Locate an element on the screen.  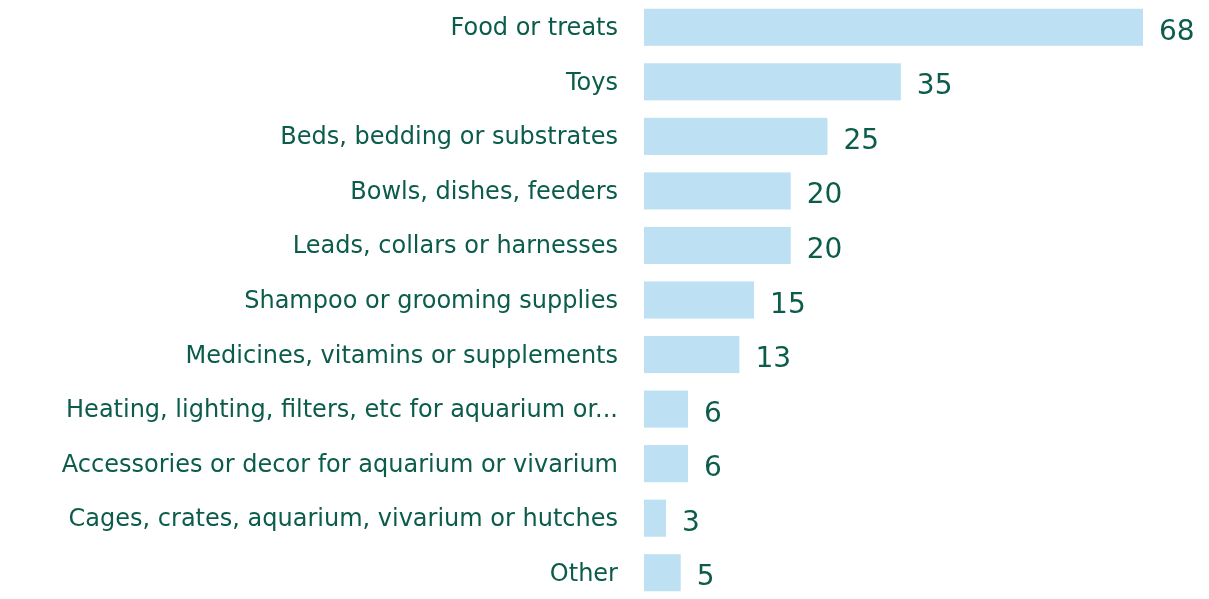
y-tick-label: Cages, crates, aquarium, vivarium or hutches is located at coordinates (343, 518).